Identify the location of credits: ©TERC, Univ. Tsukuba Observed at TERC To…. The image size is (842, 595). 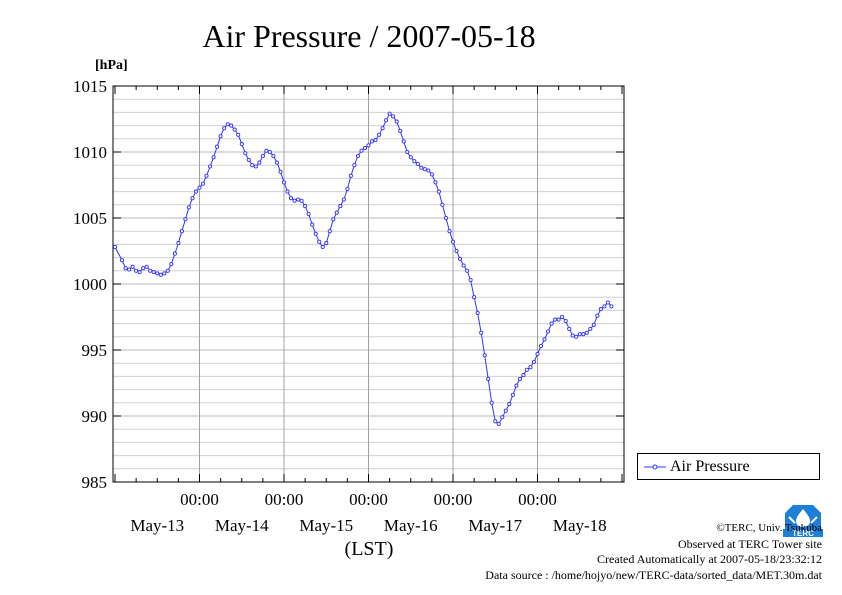
(653, 552).